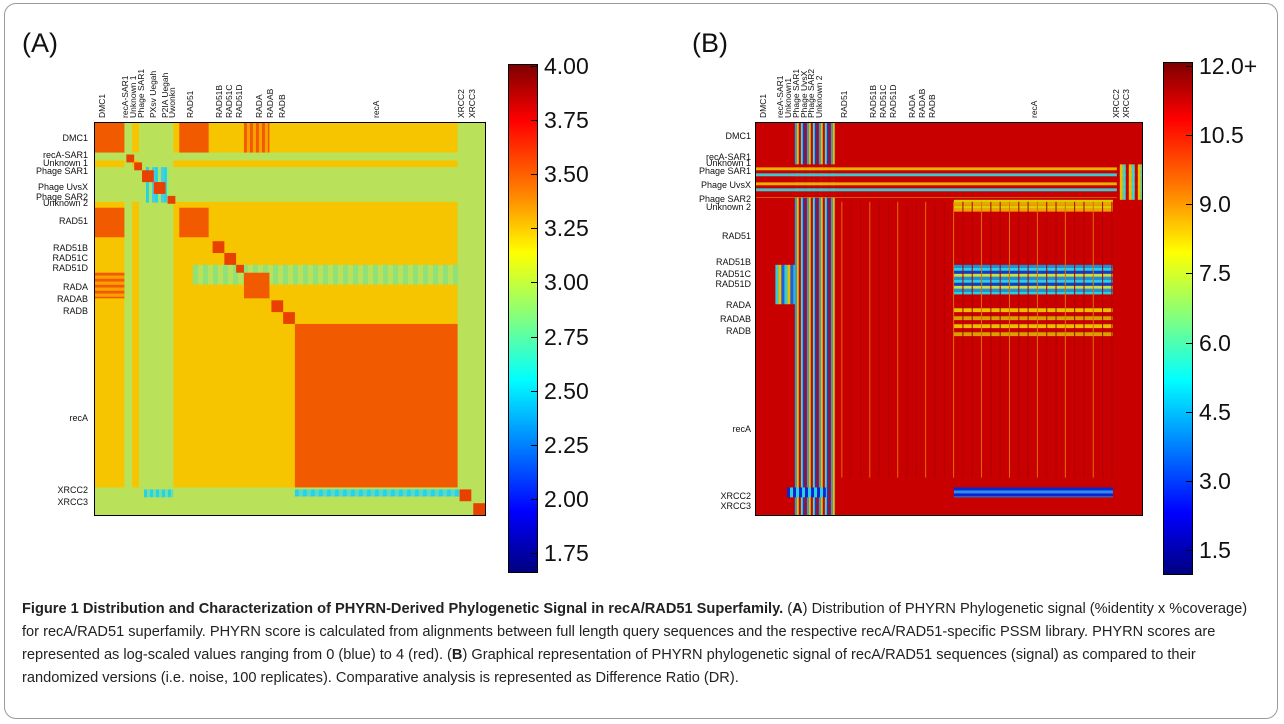  Describe the element at coordinates (710, 43) in the screenshot. I see `panel-label-b: (B)` at that location.